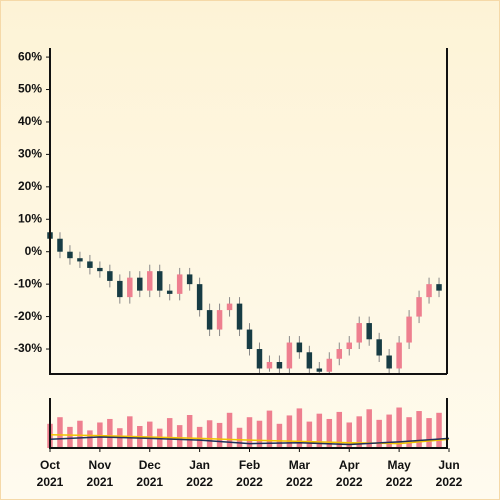 This screenshot has height=500, width=500. Describe the element at coordinates (28, 348) in the screenshot. I see `y-tick-label: -30%` at that location.